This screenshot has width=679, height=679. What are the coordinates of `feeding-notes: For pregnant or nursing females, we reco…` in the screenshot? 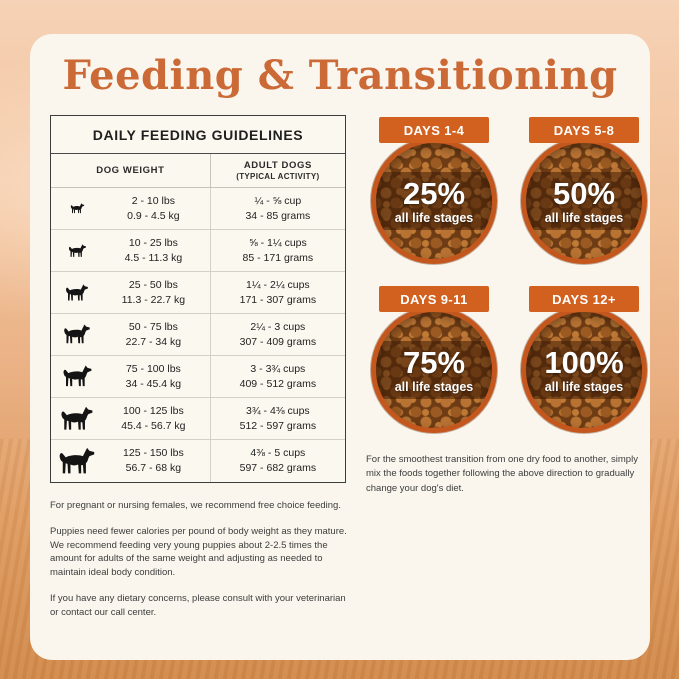 It's located at (200, 559).